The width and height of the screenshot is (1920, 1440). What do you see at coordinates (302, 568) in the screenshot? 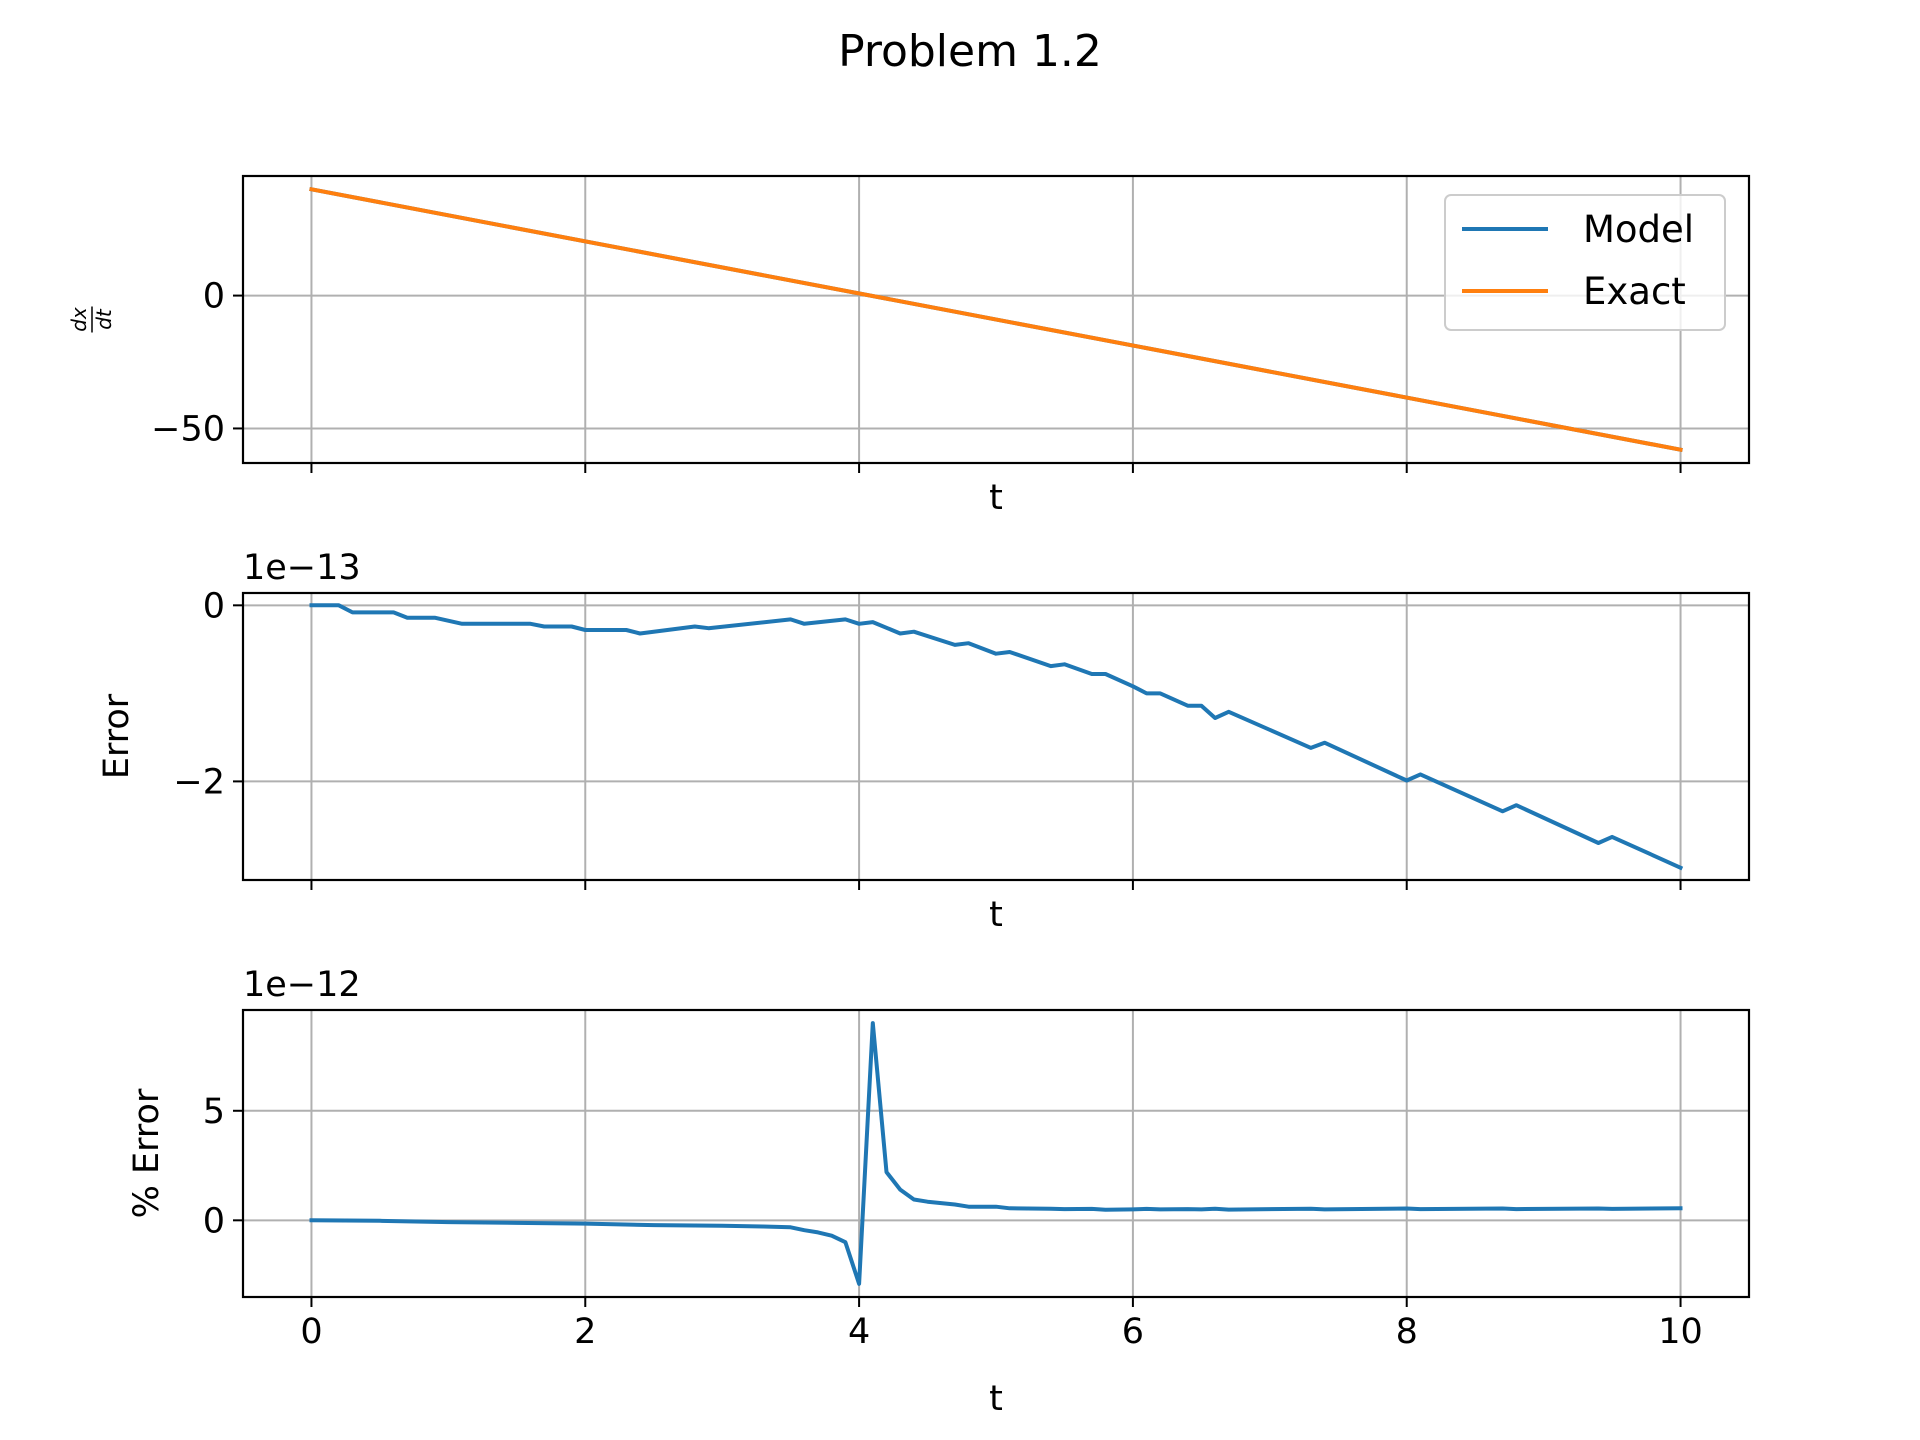
I see `offset-text: 1e−13` at bounding box center [302, 568].